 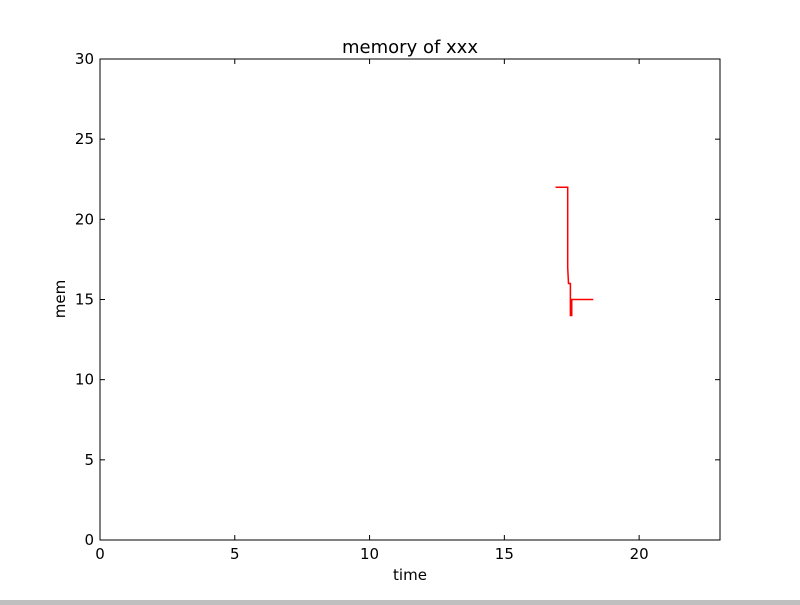 I want to click on x-tick-label: 15, so click(x=504, y=554).